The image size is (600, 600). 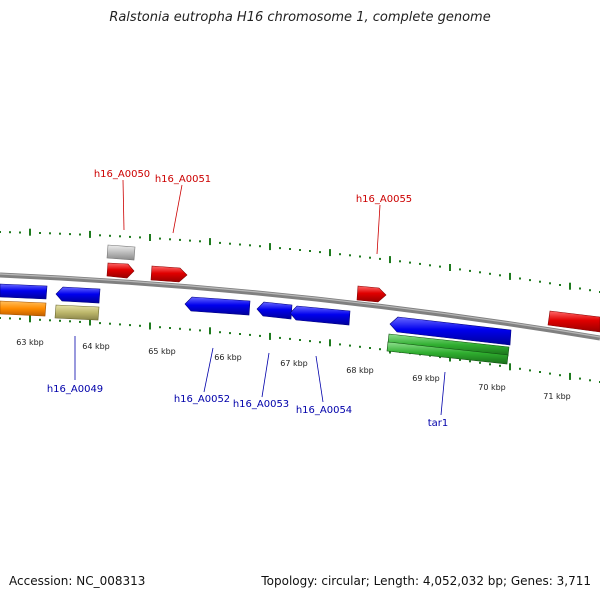 What do you see at coordinates (384, 199) in the screenshot?
I see `label-h16-A0055: h16_A0055` at bounding box center [384, 199].